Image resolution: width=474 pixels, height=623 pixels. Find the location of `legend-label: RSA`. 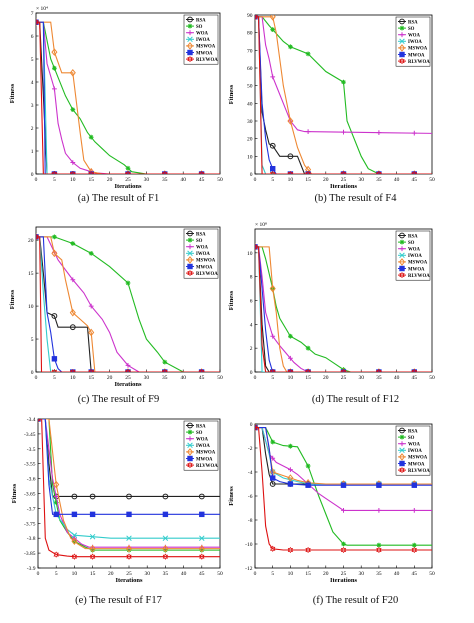

legend-label: RSA is located at coordinates (413, 431).